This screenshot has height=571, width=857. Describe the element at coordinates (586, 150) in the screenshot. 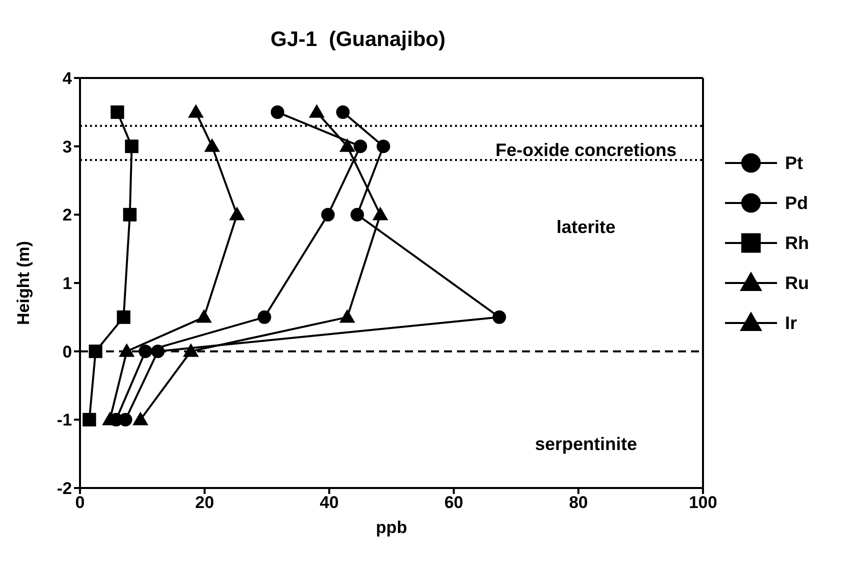

I see `annotation: Fe-oxide concretions` at that location.